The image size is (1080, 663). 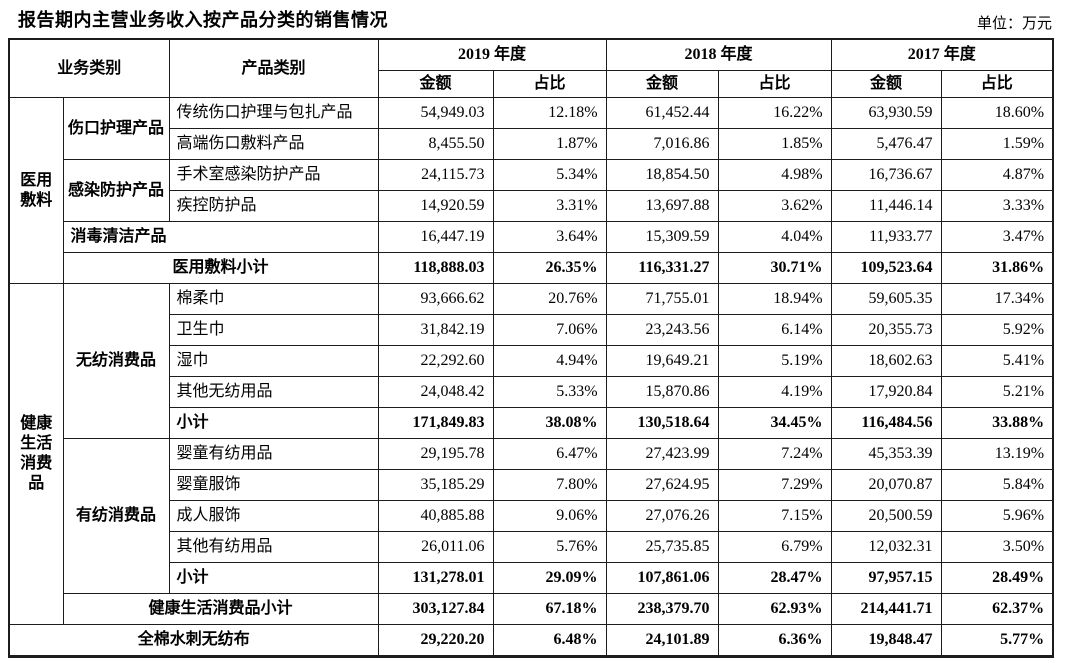 What do you see at coordinates (116, 128) in the screenshot?
I see `subgroup-label-wound-care: 伤口护理产品` at bounding box center [116, 128].